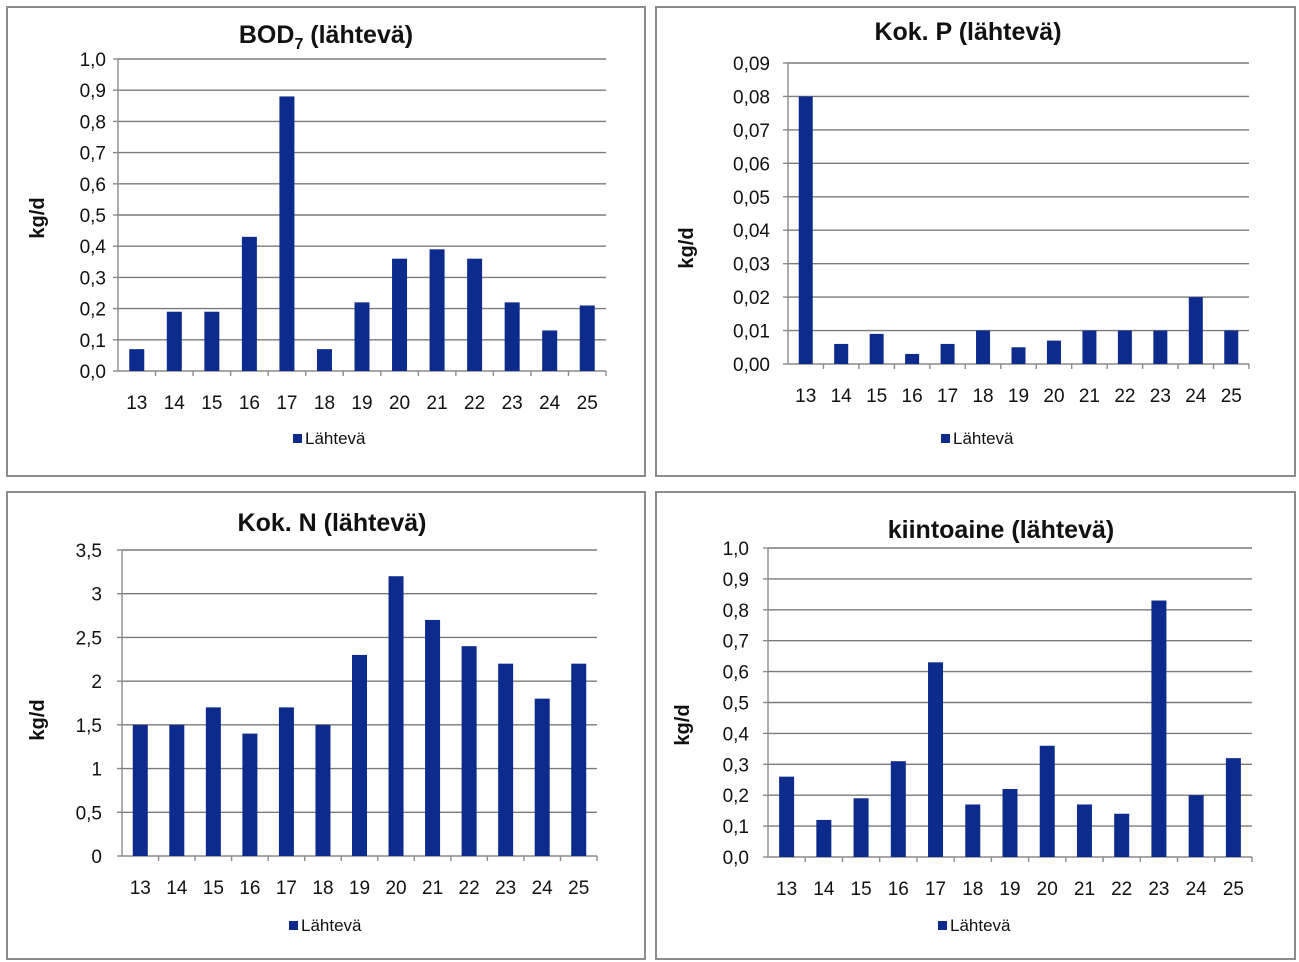 The height and width of the screenshot is (962, 1299). What do you see at coordinates (332, 523) in the screenshot?
I see `chart-title: Kok. N (lähtevä)` at bounding box center [332, 523].